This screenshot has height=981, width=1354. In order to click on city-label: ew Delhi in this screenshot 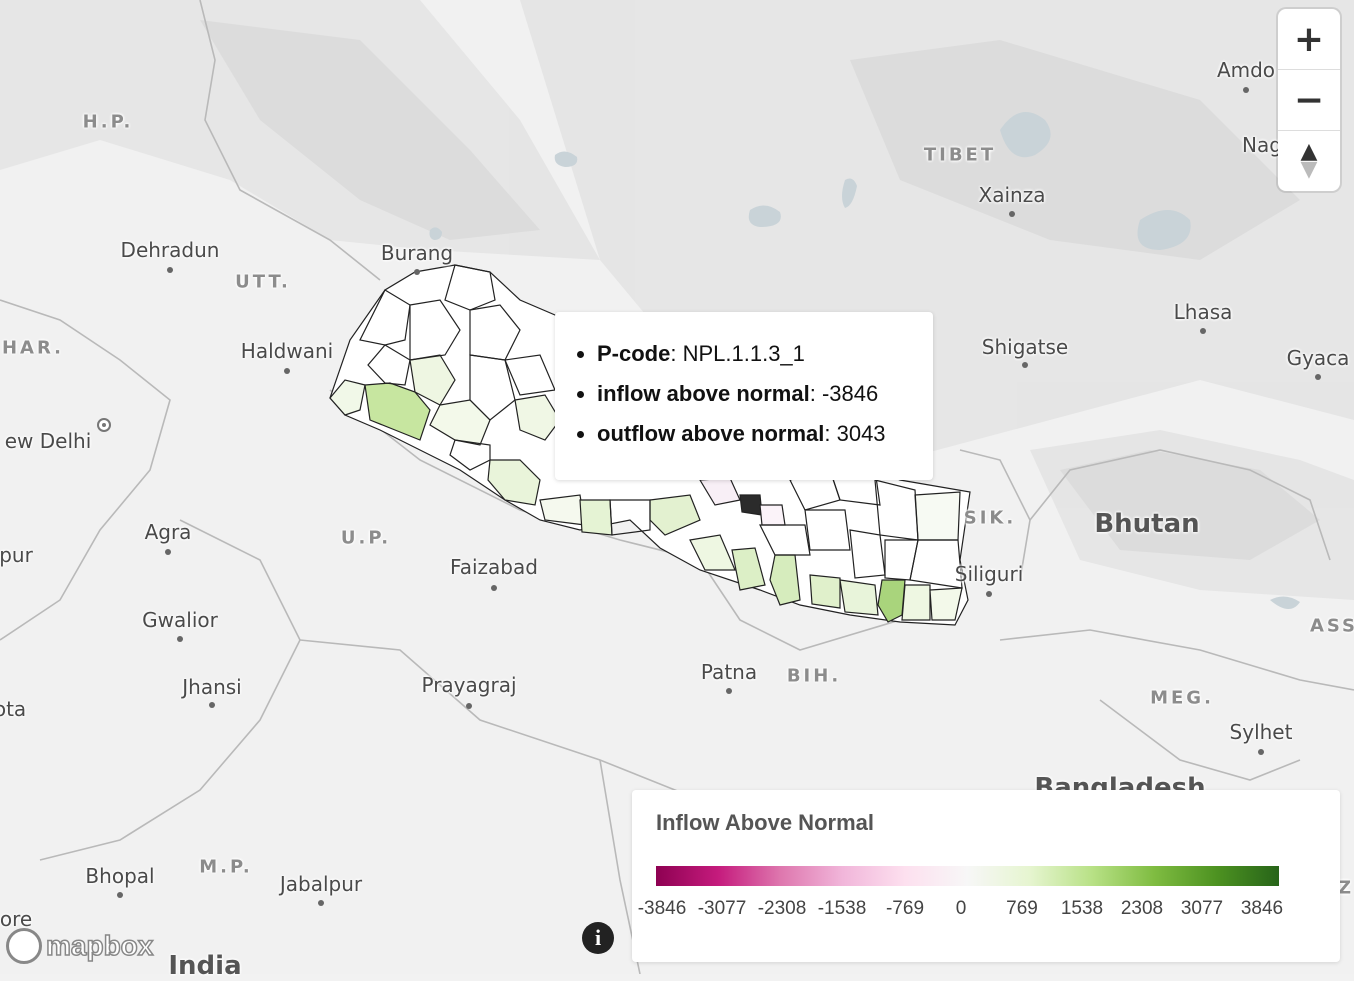, I will do `click(48, 441)`.